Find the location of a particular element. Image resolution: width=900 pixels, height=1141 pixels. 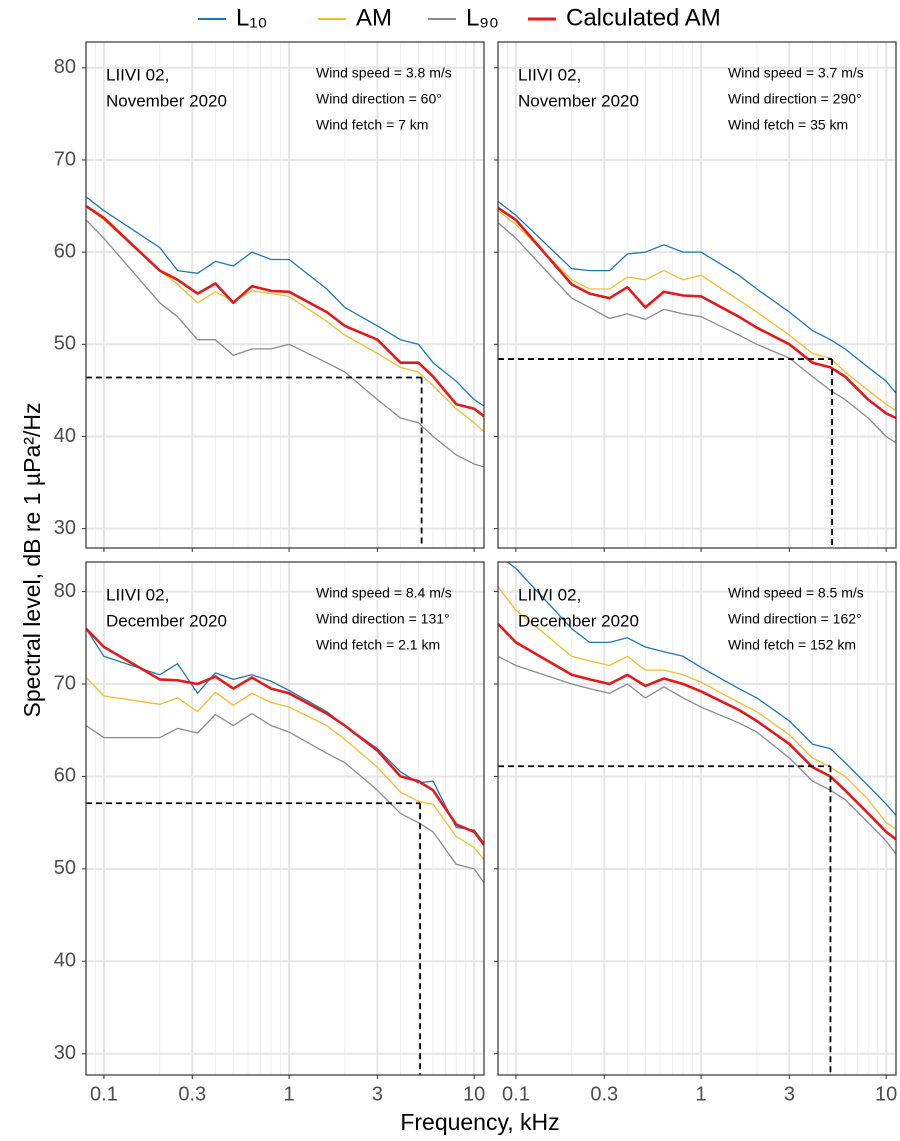

wind-annotation: Wind direction = 290° is located at coordinates (795, 99).